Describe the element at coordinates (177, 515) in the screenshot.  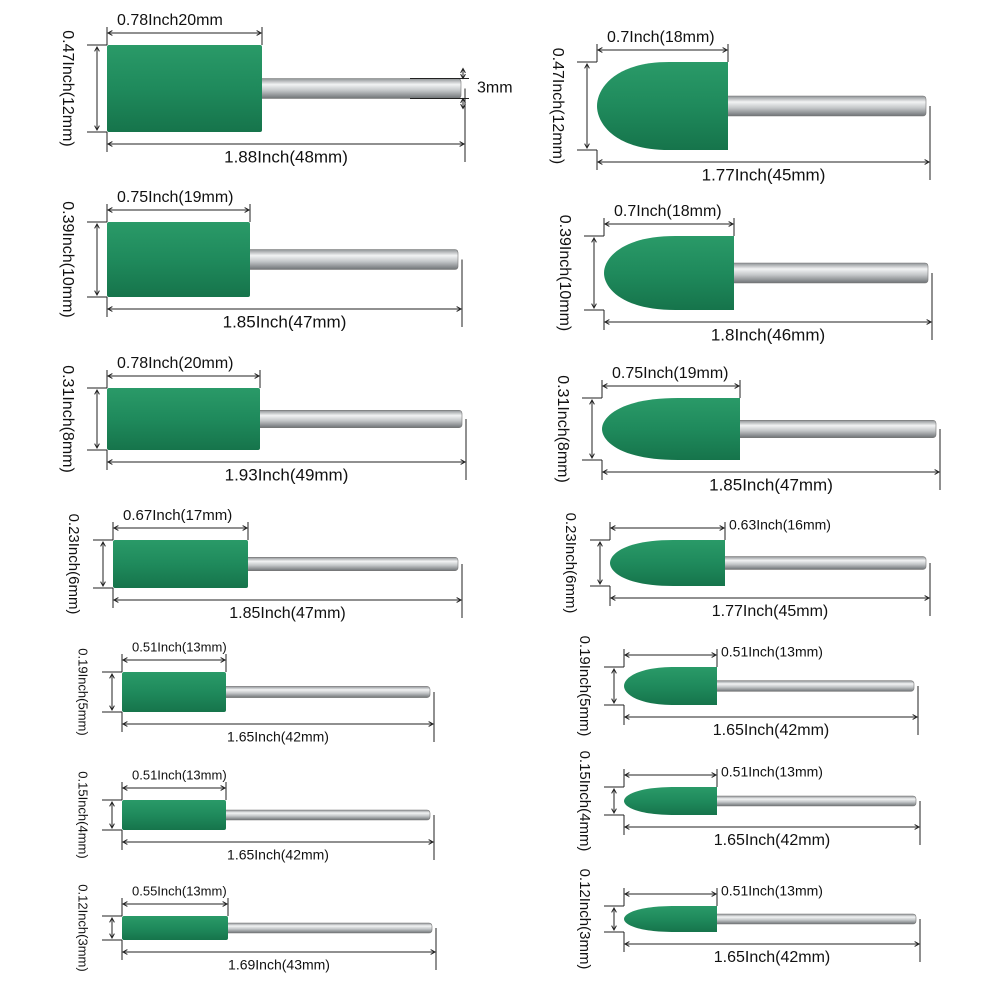
I see `head-label: 0.67Inch(17mm)` at that location.